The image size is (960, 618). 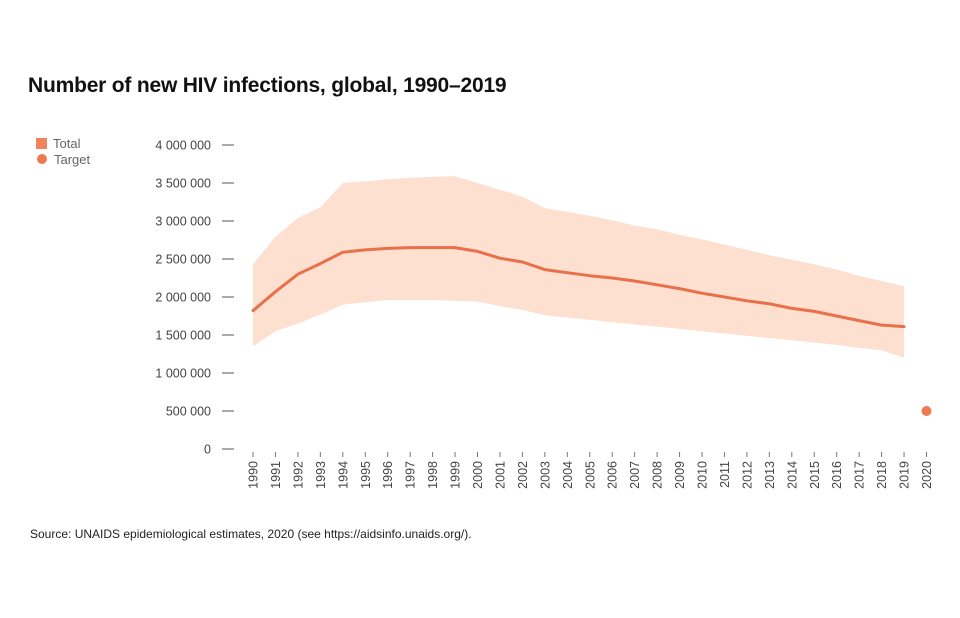 What do you see at coordinates (590, 475) in the screenshot?
I see `x-tick-label: 2005` at bounding box center [590, 475].